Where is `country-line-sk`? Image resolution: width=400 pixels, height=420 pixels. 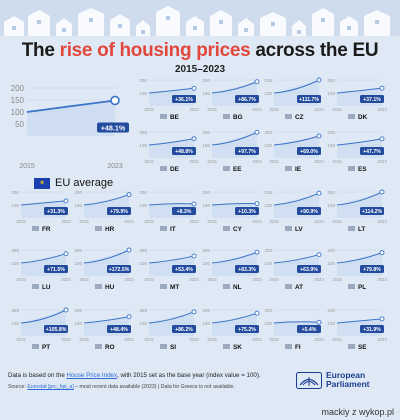
country-line-sk is located at coordinates (234, 318).